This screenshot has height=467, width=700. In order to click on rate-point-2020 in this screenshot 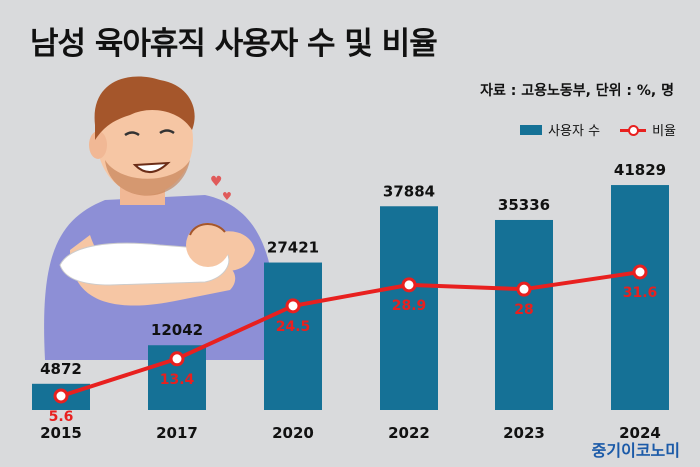, I will do `click(293, 306)`.